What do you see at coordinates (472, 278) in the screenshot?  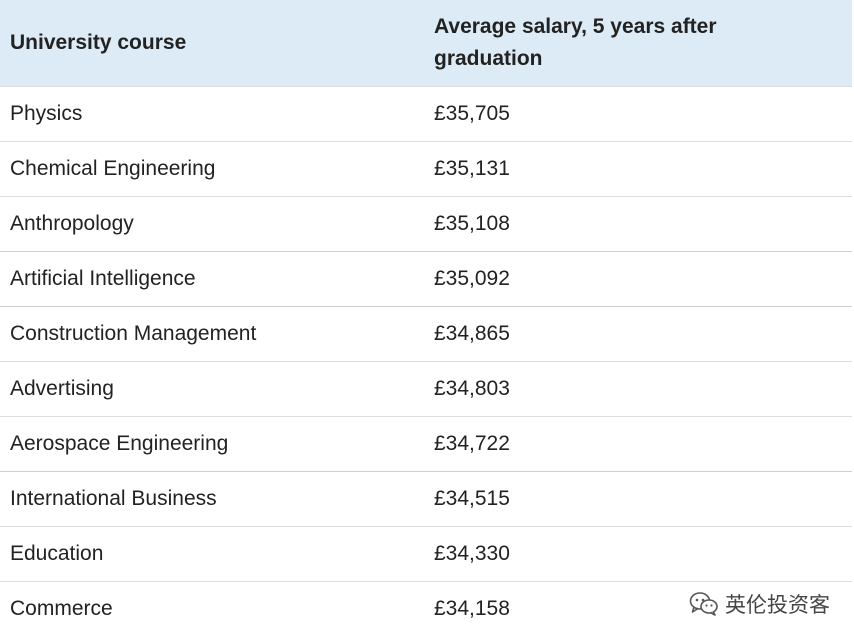 I see `salary-cell: £35,092` at bounding box center [472, 278].